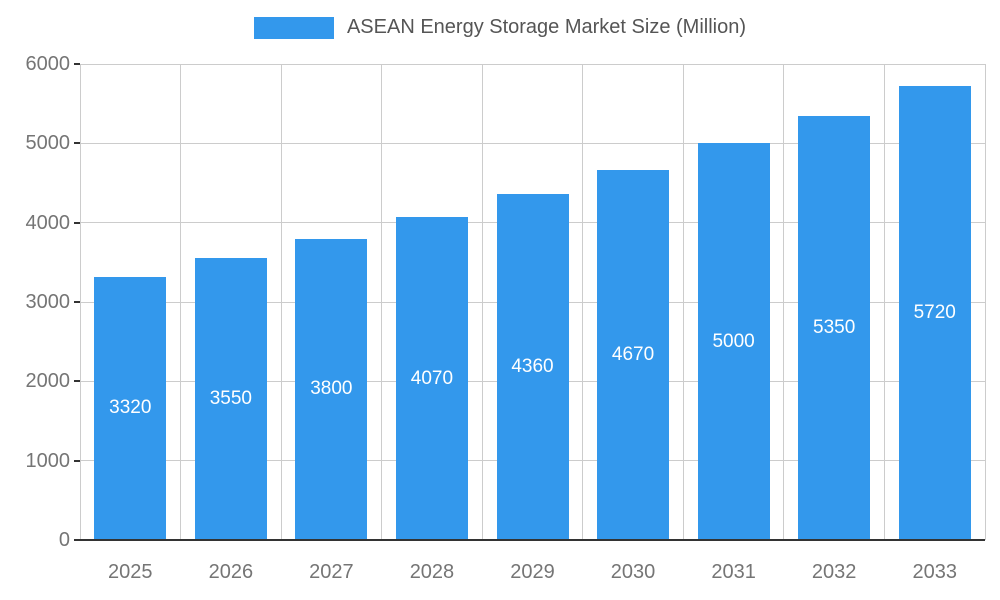 This screenshot has width=1000, height=600. Describe the element at coordinates (48, 222) in the screenshot. I see `y-axis-label: 4000` at that location.